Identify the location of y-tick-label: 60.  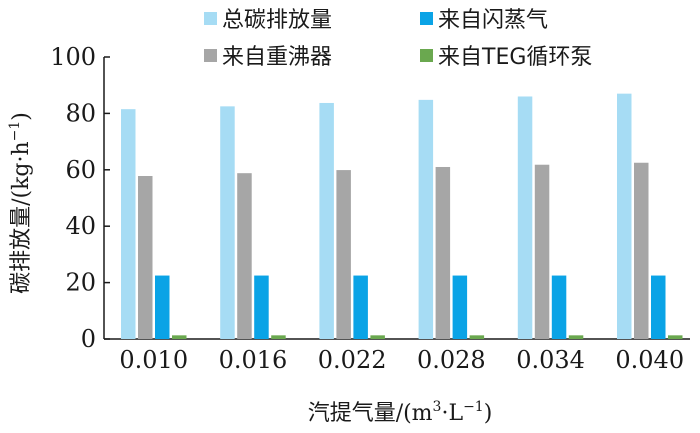
(80, 170).